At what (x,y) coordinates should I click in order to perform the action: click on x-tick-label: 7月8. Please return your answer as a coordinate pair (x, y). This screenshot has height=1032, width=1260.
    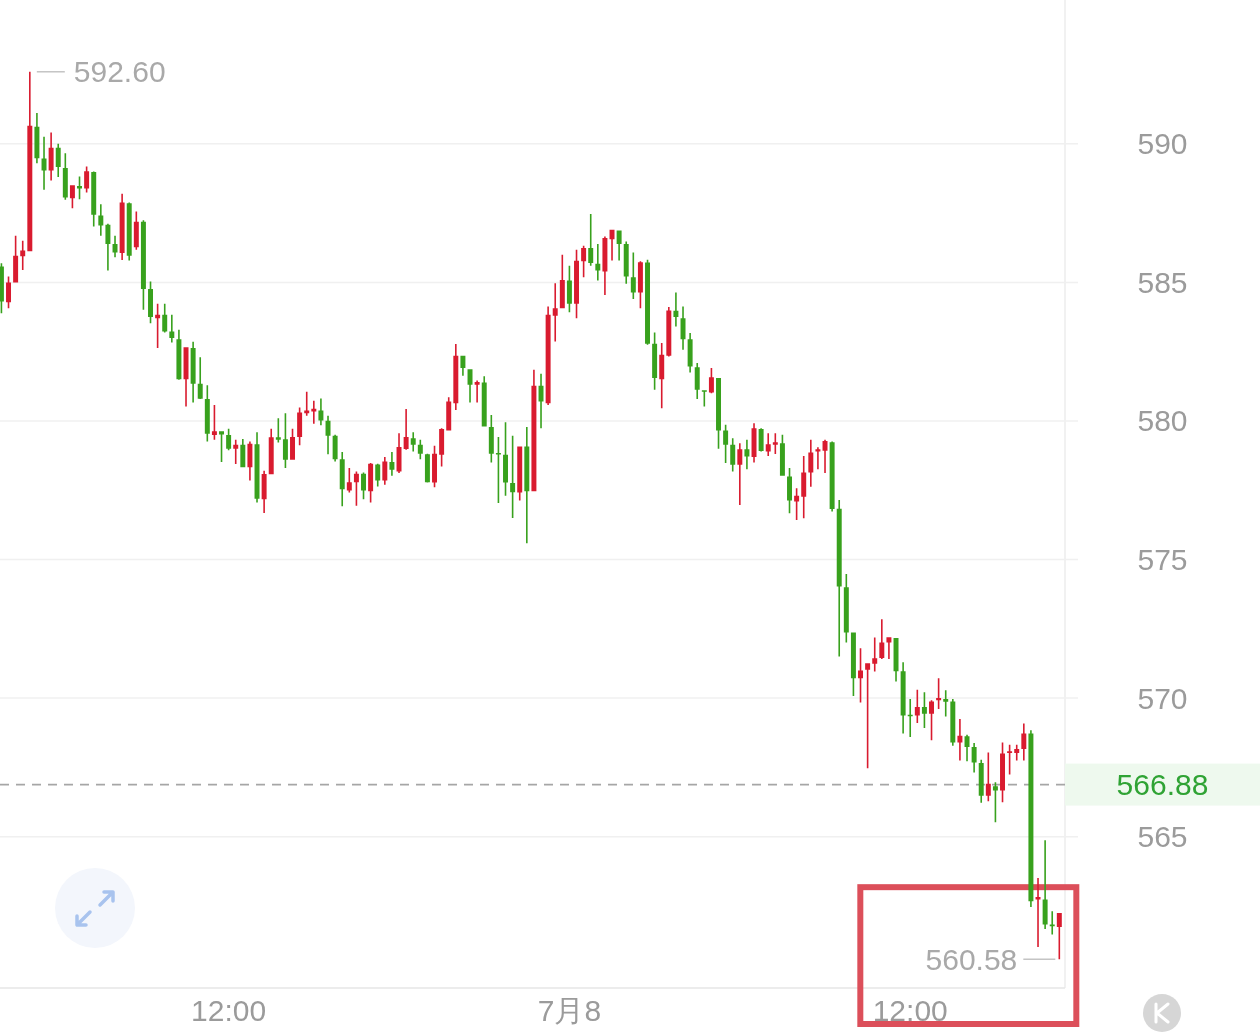
    Looking at the image, I should click on (569, 1010).